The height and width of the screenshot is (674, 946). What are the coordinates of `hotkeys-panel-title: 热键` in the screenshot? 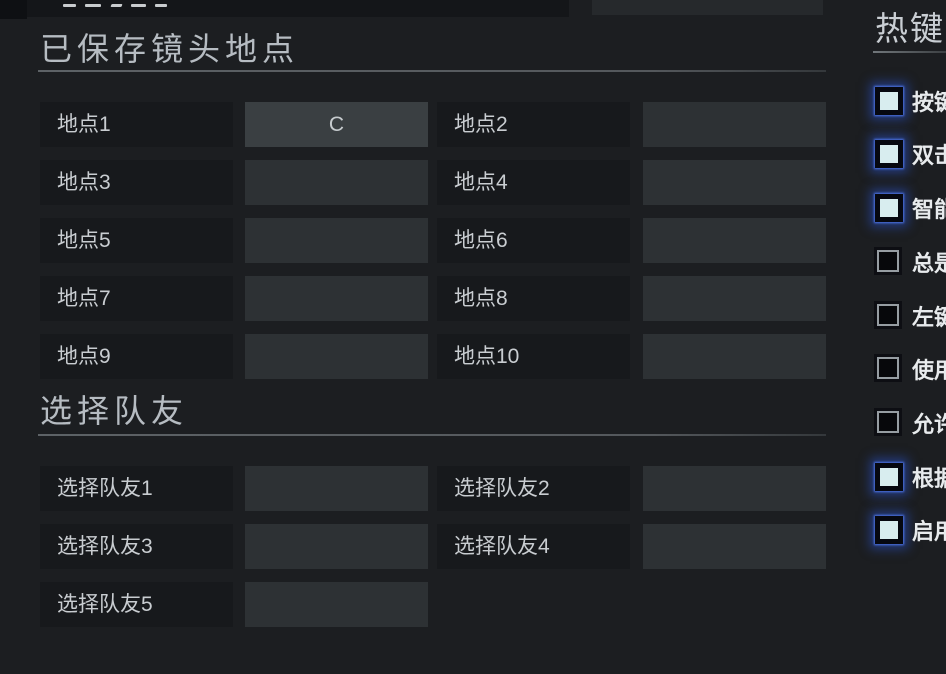 It's located at (910, 28).